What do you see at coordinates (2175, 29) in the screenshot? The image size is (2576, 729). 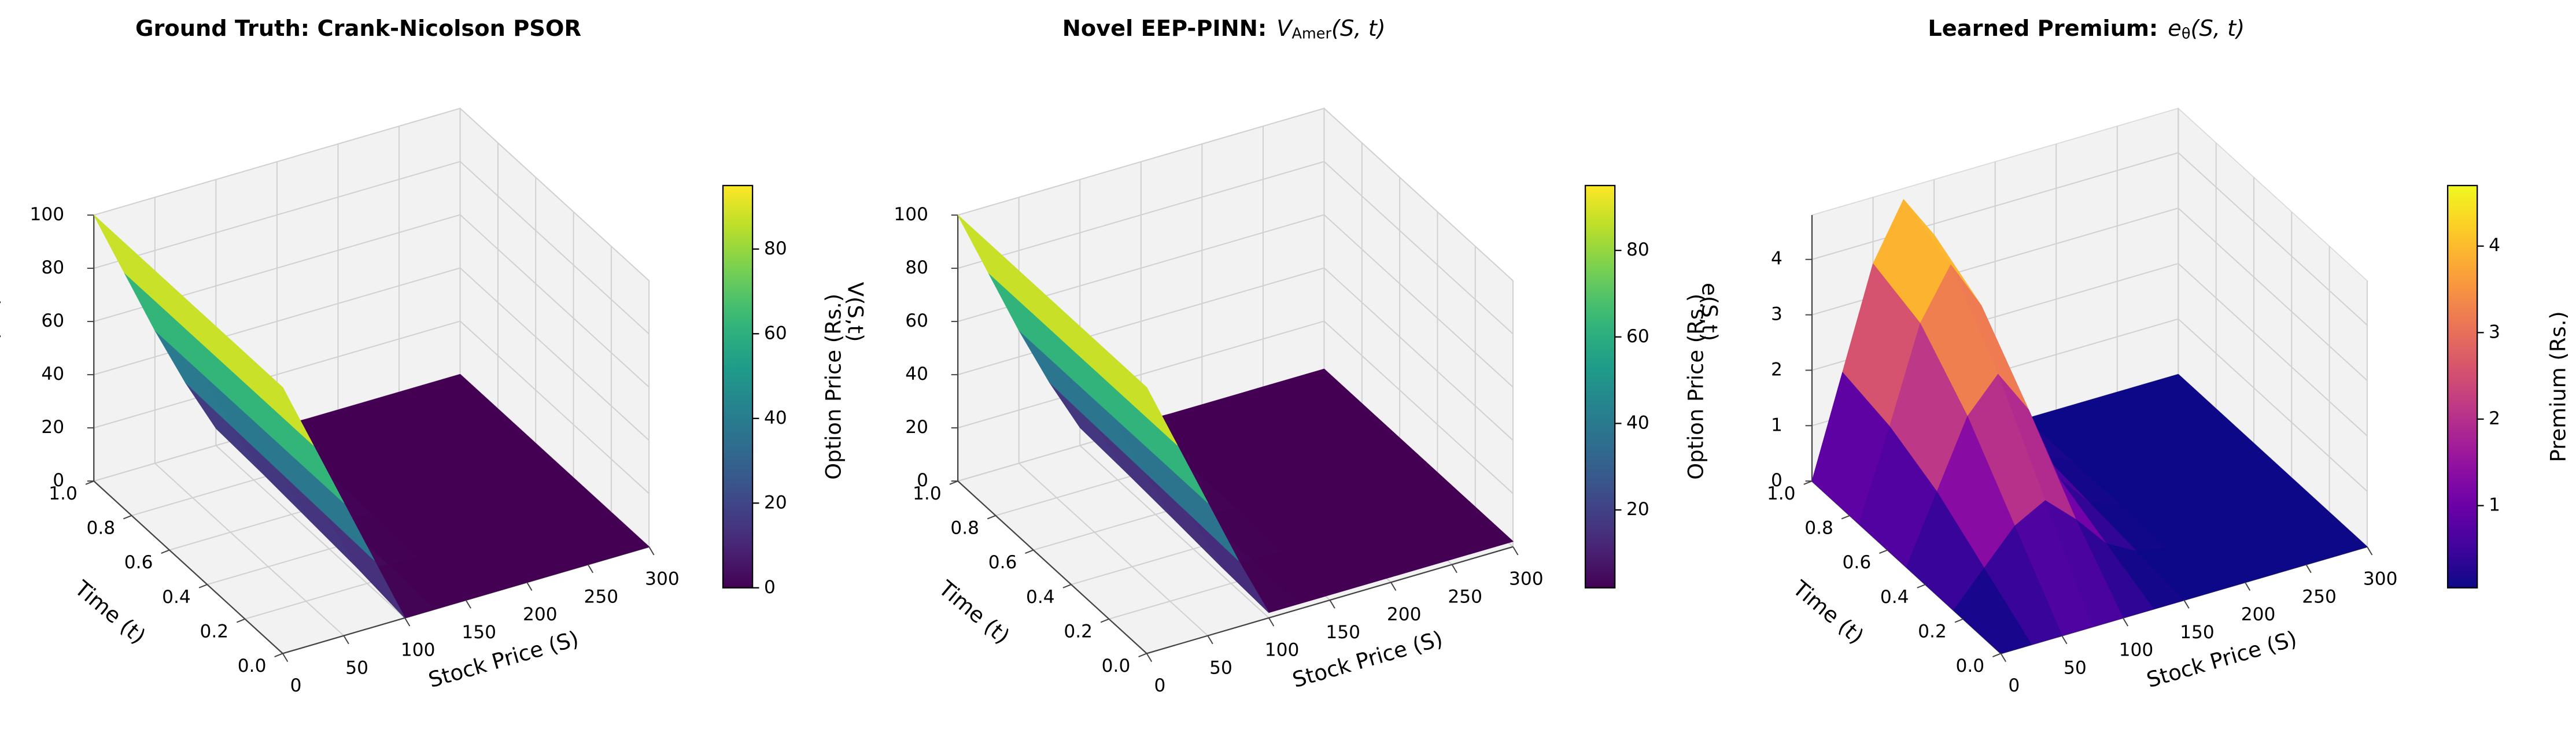 I see `title-math: e` at bounding box center [2175, 29].